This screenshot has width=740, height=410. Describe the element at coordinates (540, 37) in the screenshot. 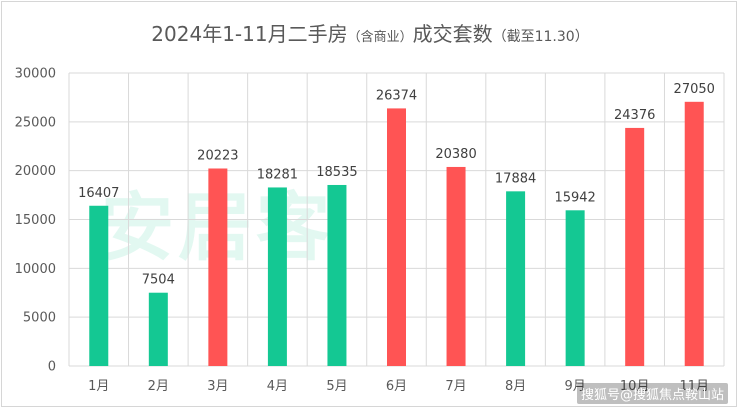

I see `title-note: （截至11.30）` at that location.